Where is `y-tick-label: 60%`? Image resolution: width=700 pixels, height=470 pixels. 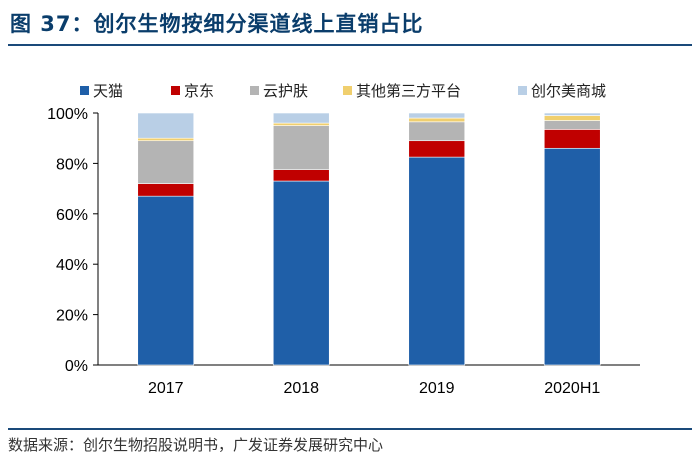
y-tick-label: 60% is located at coordinates (72, 215).